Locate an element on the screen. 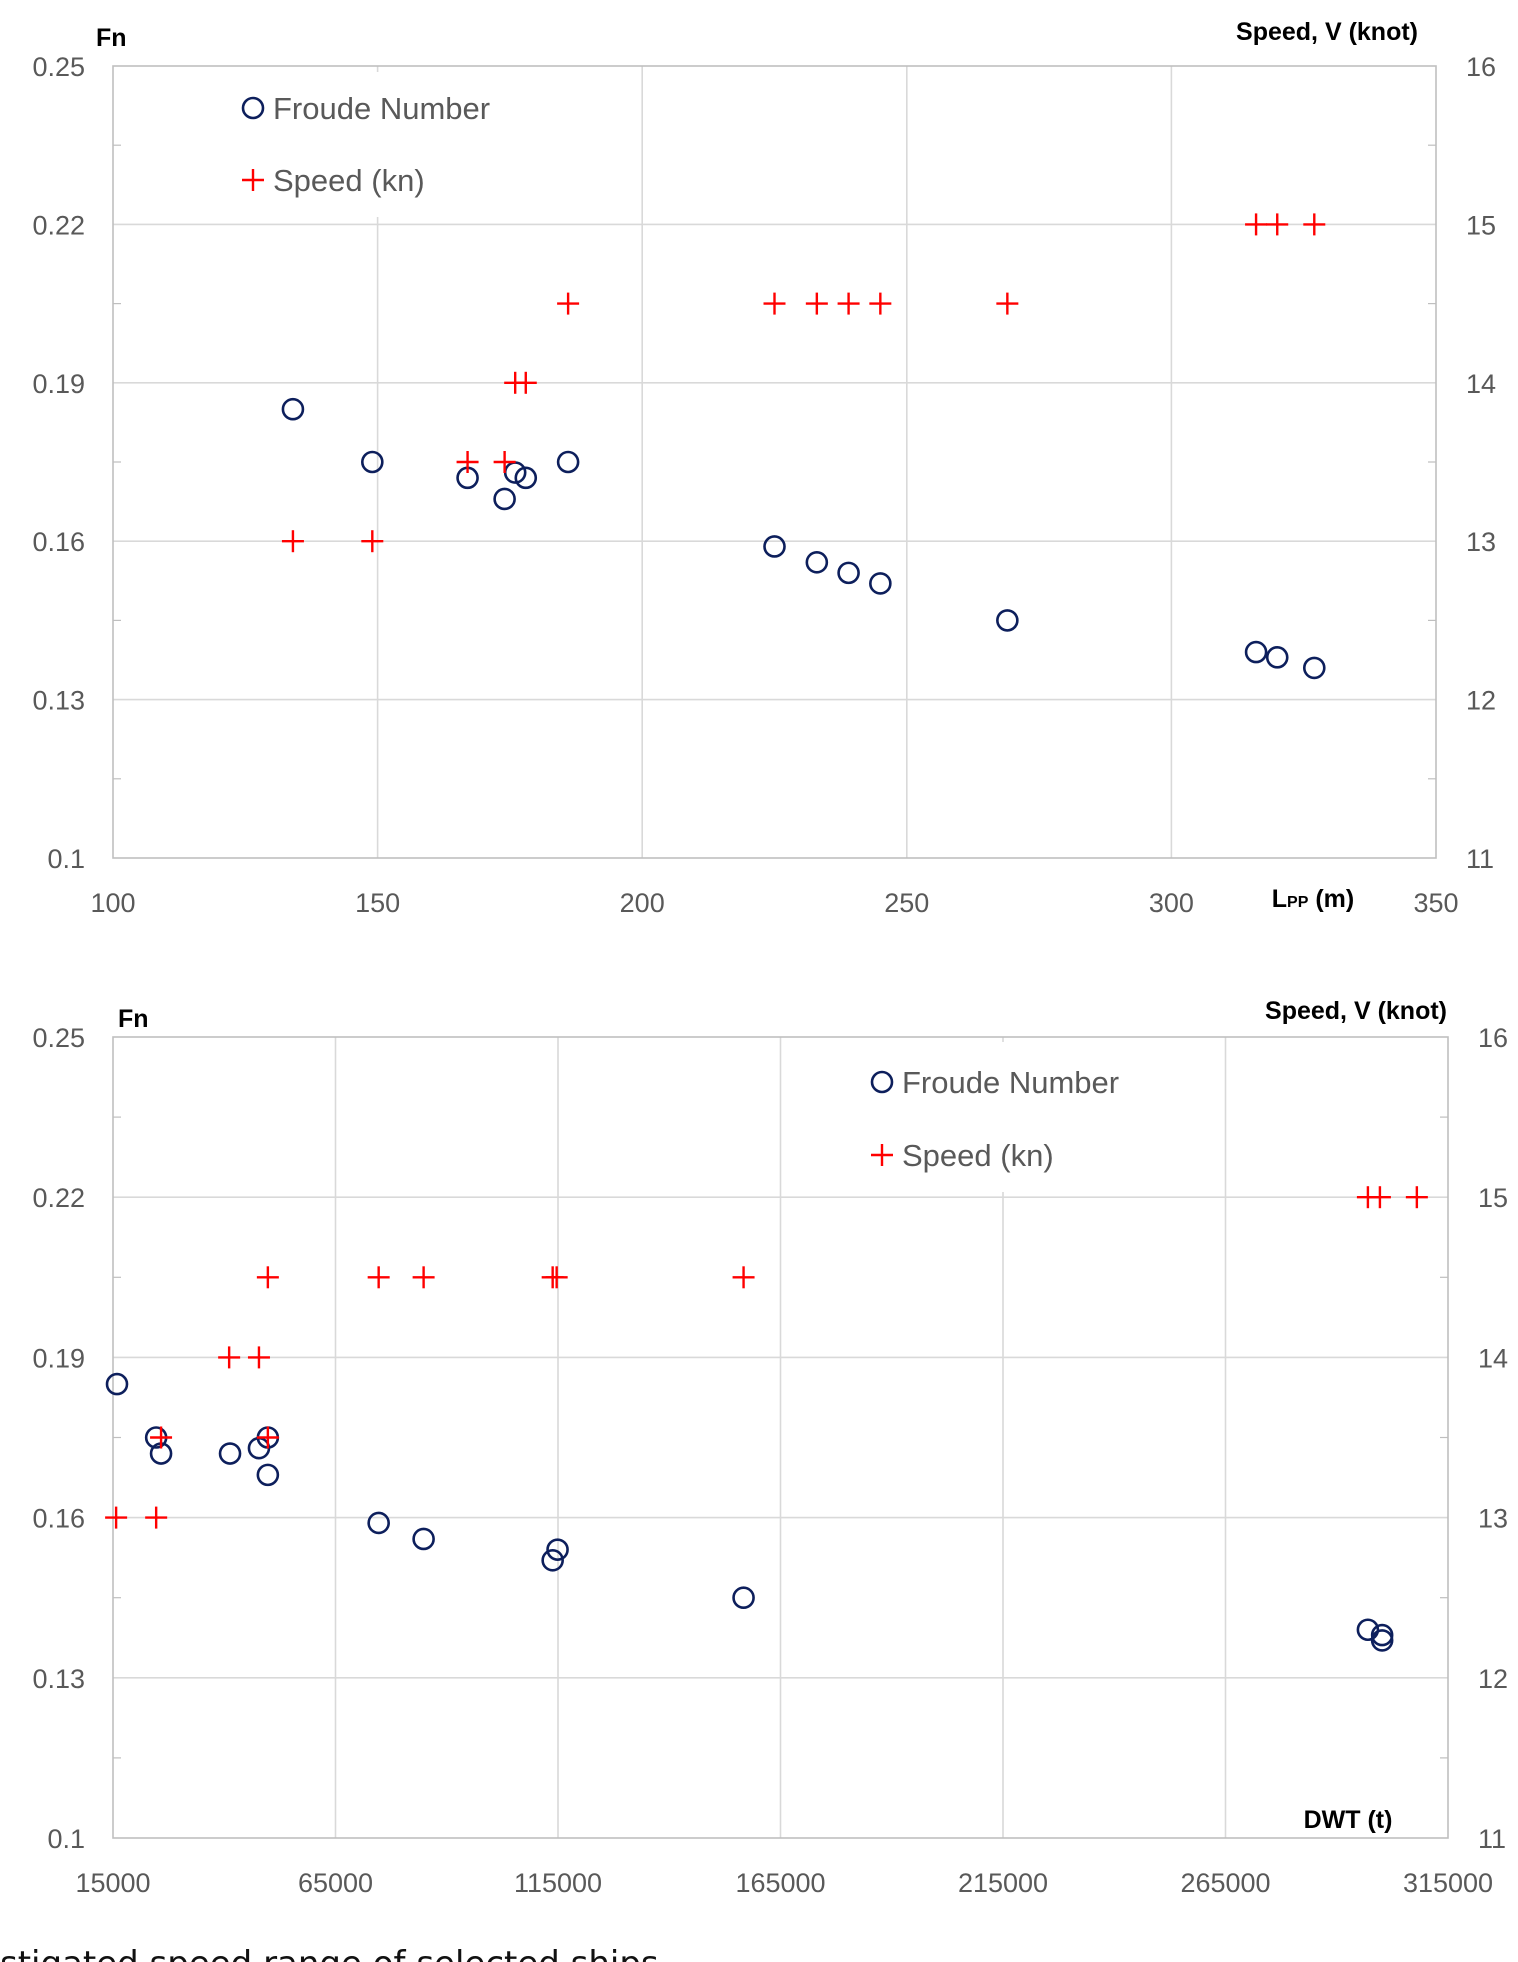 Image resolution: width=1518 pixels, height=1962 pixels. x-tick-label: 65000 is located at coordinates (335, 1883).